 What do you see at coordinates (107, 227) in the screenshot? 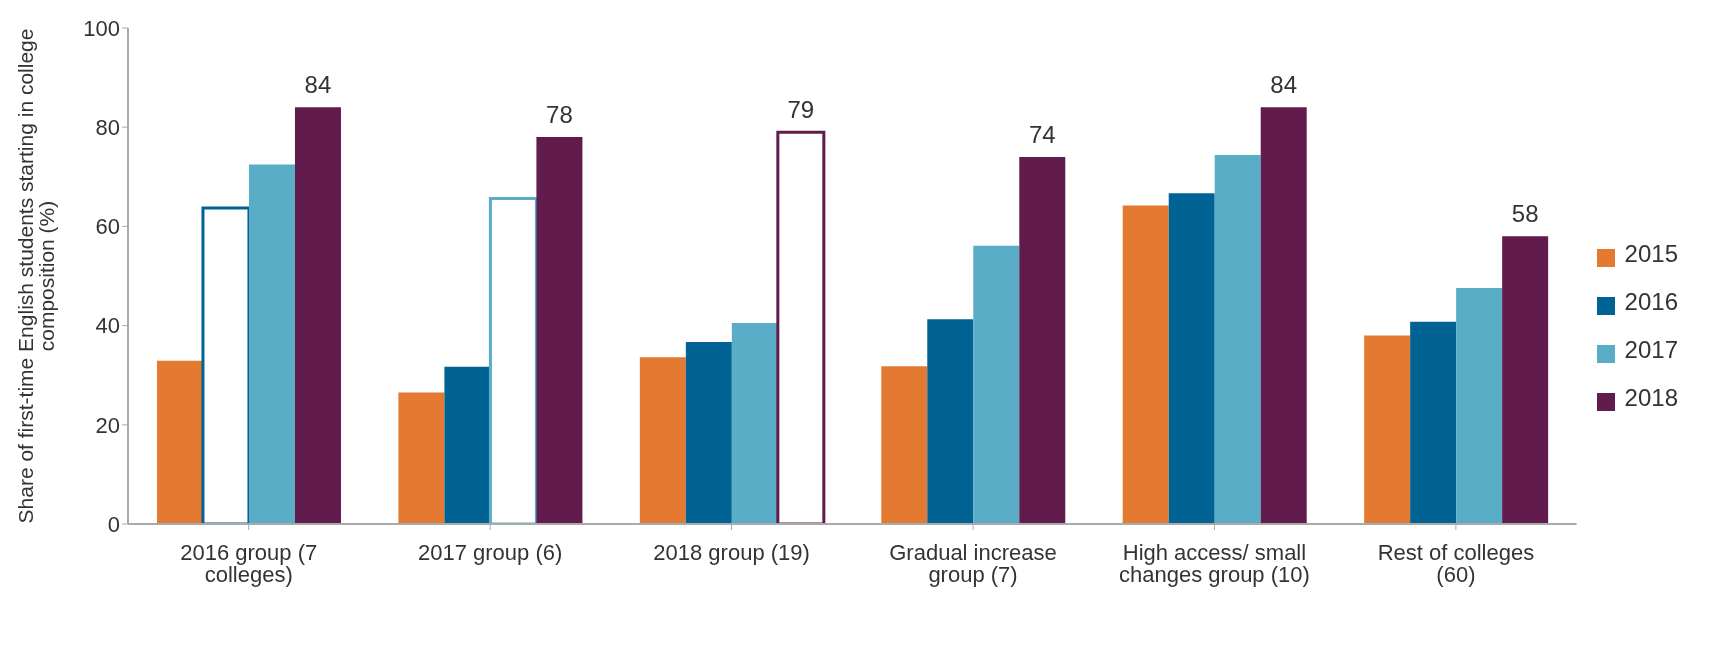
I see `y-tick-label: 60` at bounding box center [107, 227].